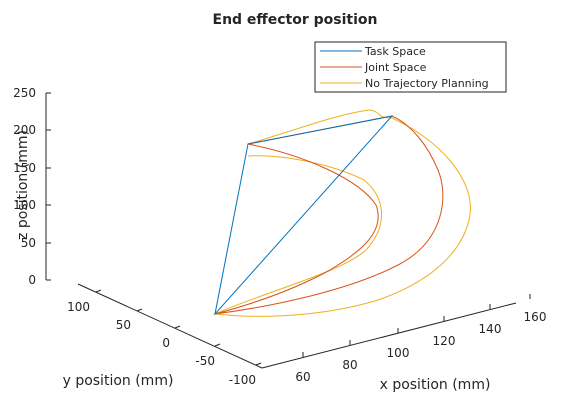 The width and height of the screenshot is (570, 417). I want to click on z-tick-label: 150, so click(24, 168).